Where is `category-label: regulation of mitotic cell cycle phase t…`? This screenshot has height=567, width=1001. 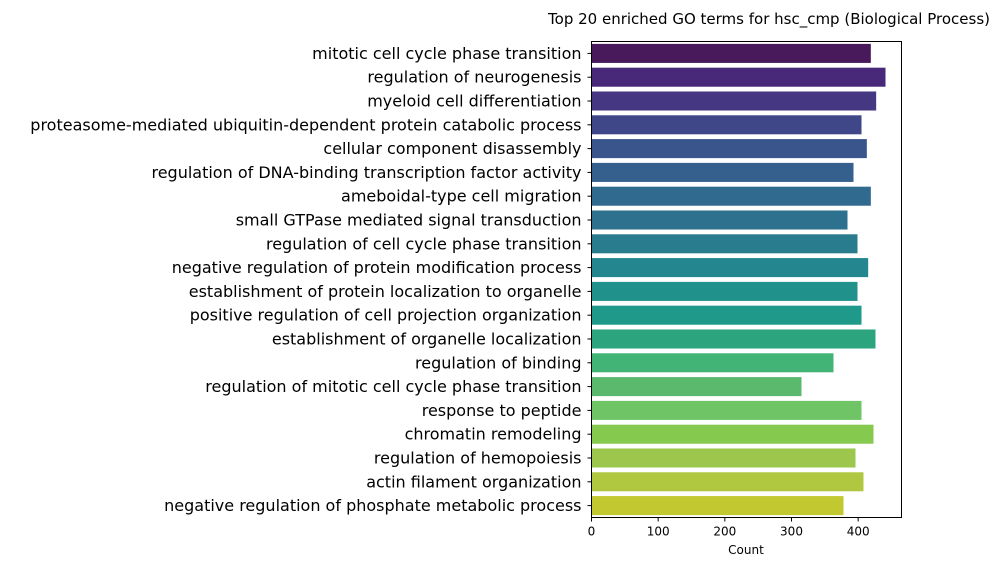 category-label: regulation of mitotic cell cycle phase t… is located at coordinates (393, 386).